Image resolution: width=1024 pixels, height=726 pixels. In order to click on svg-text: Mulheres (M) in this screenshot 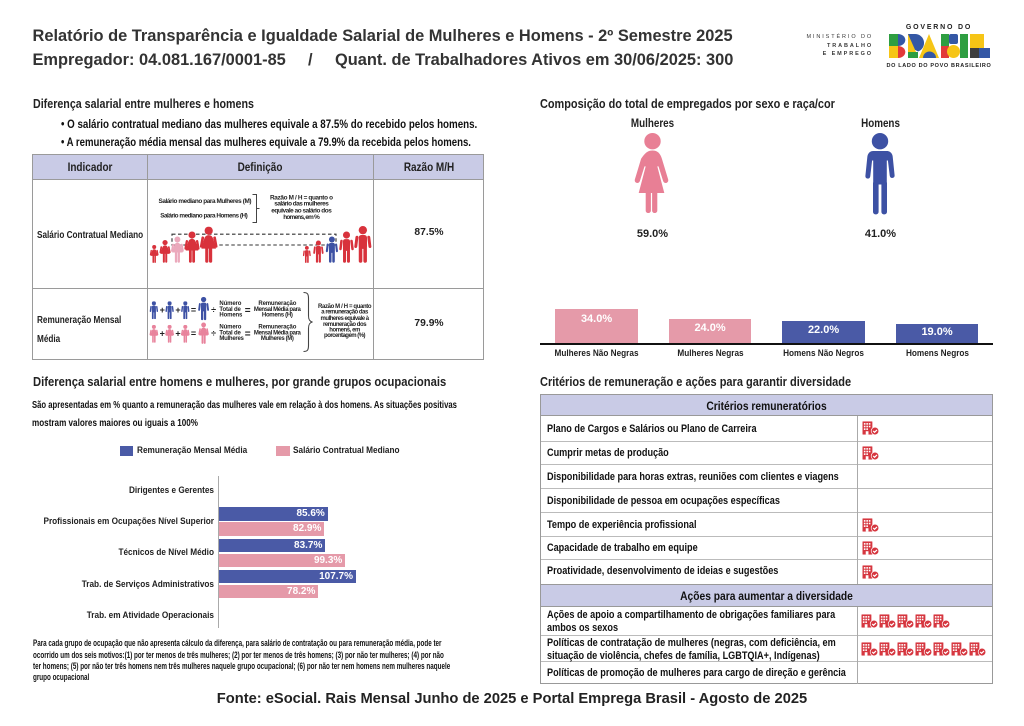, I will do `click(277, 339)`.